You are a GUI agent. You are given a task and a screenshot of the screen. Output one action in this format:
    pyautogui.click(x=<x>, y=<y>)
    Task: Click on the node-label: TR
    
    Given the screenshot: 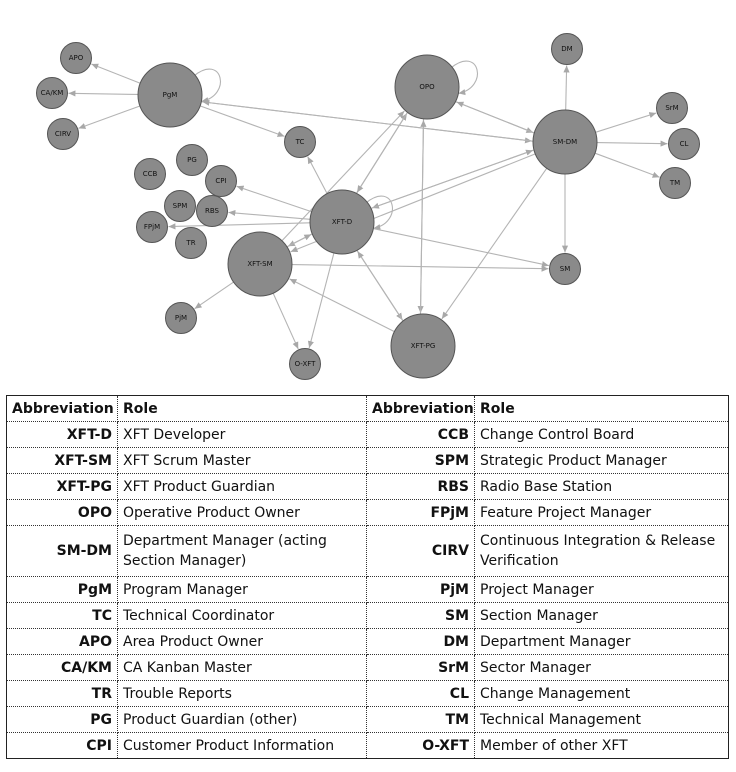 What is the action you would take?
    pyautogui.click(x=190, y=243)
    